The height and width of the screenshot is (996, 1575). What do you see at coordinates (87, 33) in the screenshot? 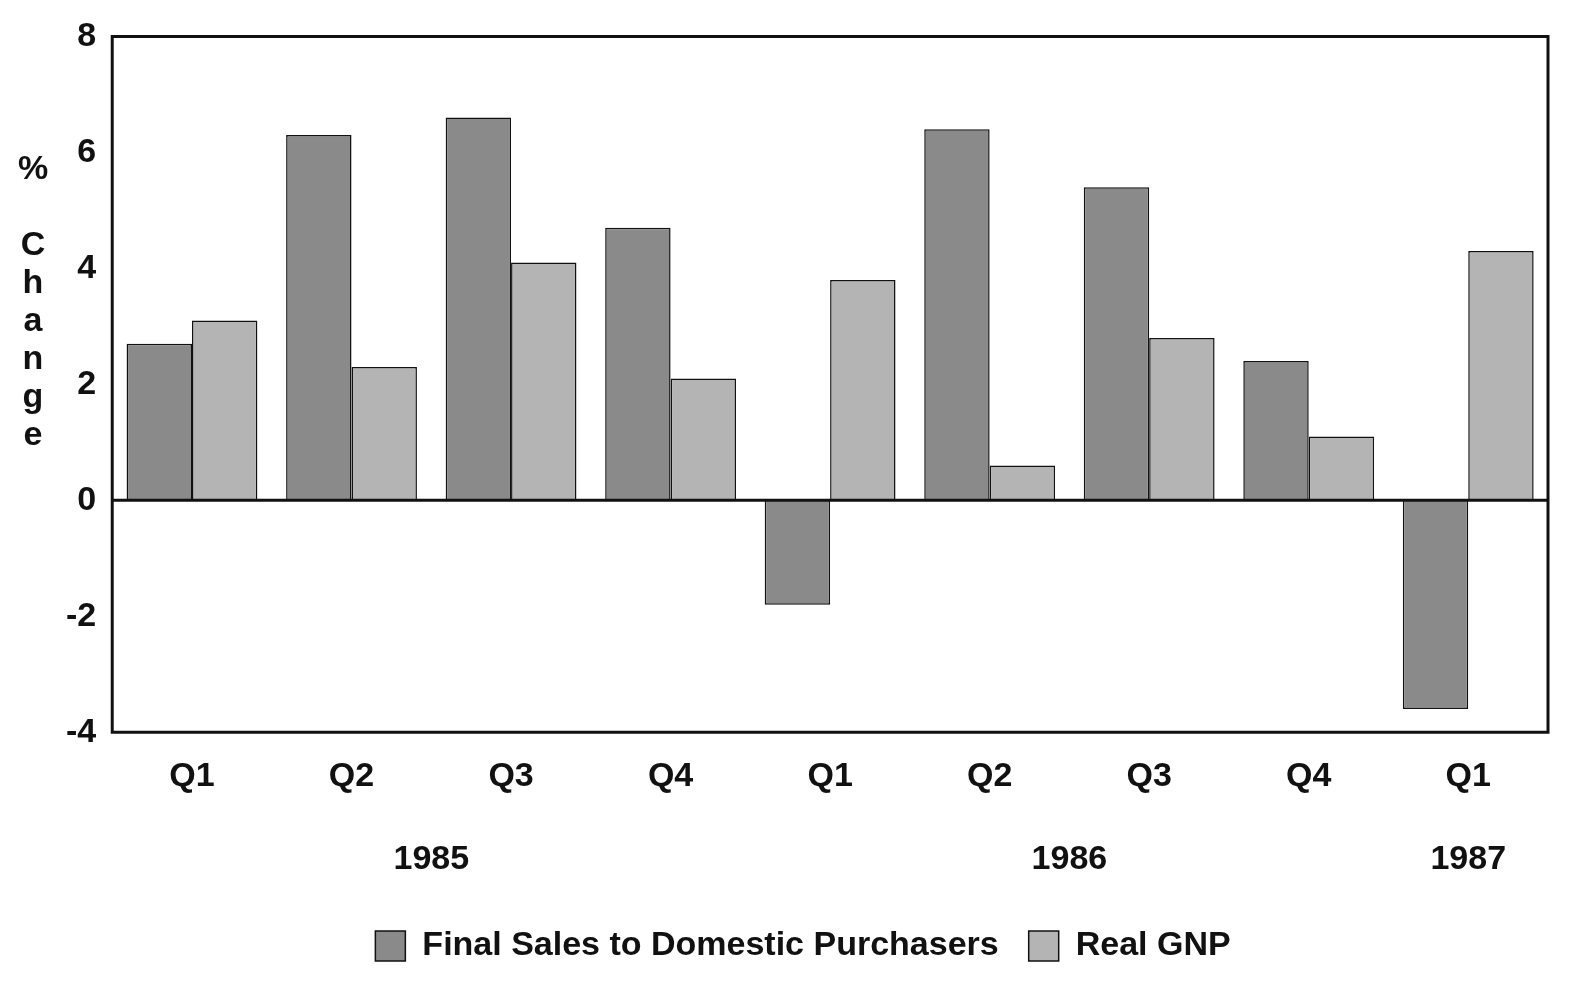
I see `y-tick-label: 8` at bounding box center [87, 33].